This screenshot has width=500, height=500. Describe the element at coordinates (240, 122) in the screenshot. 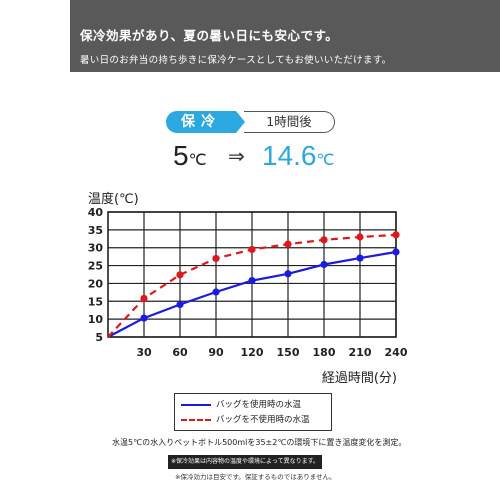

I see `badge-arrow-icon` at that location.